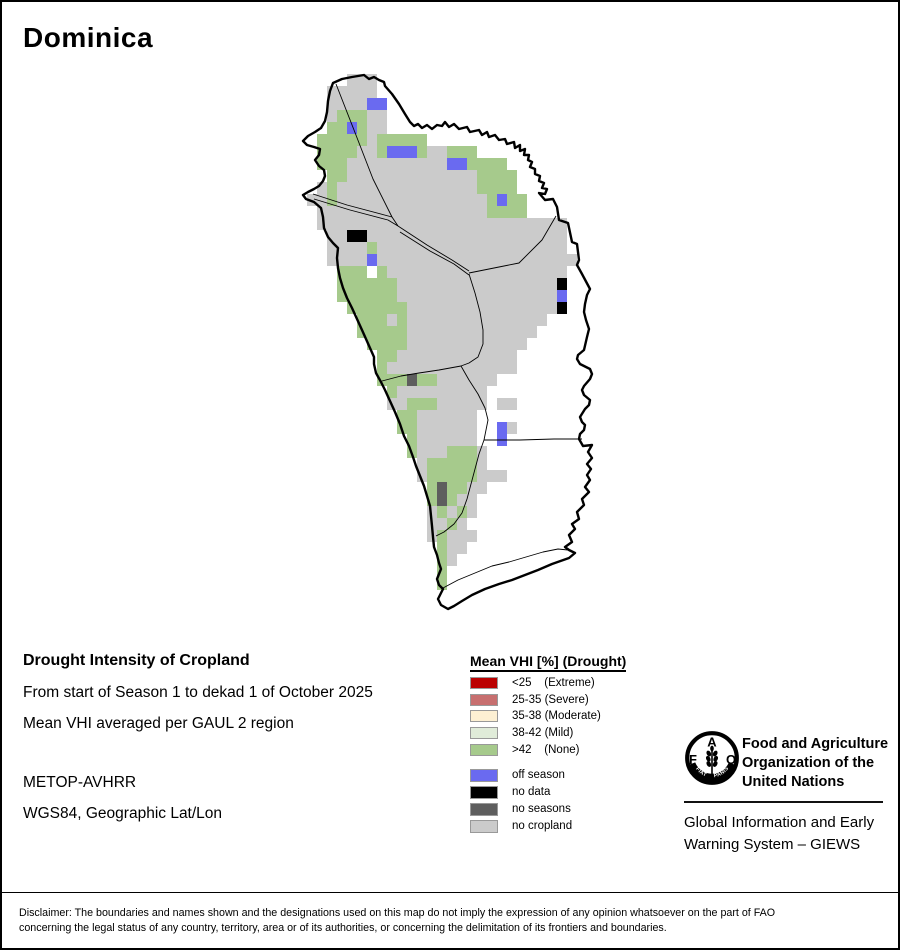 The width and height of the screenshot is (900, 950). I want to click on org-name-line: Organization of the, so click(808, 763).